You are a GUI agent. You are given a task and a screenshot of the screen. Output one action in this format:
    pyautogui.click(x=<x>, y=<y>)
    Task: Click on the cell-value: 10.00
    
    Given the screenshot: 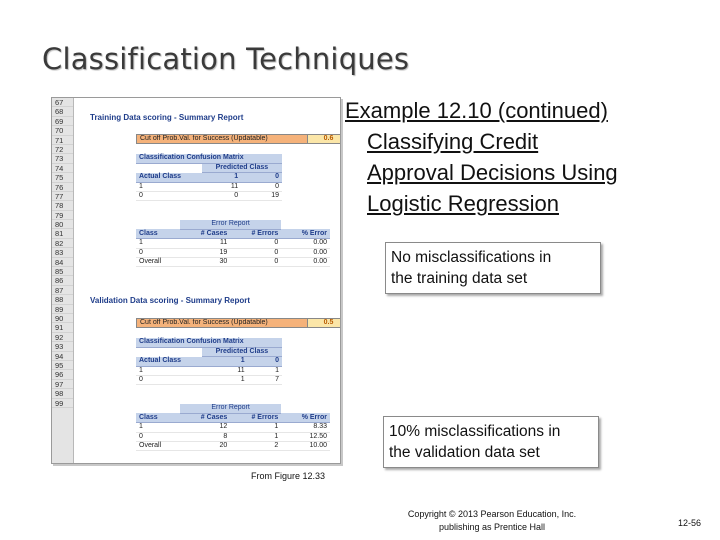 What is the action you would take?
    pyautogui.click(x=305, y=446)
    